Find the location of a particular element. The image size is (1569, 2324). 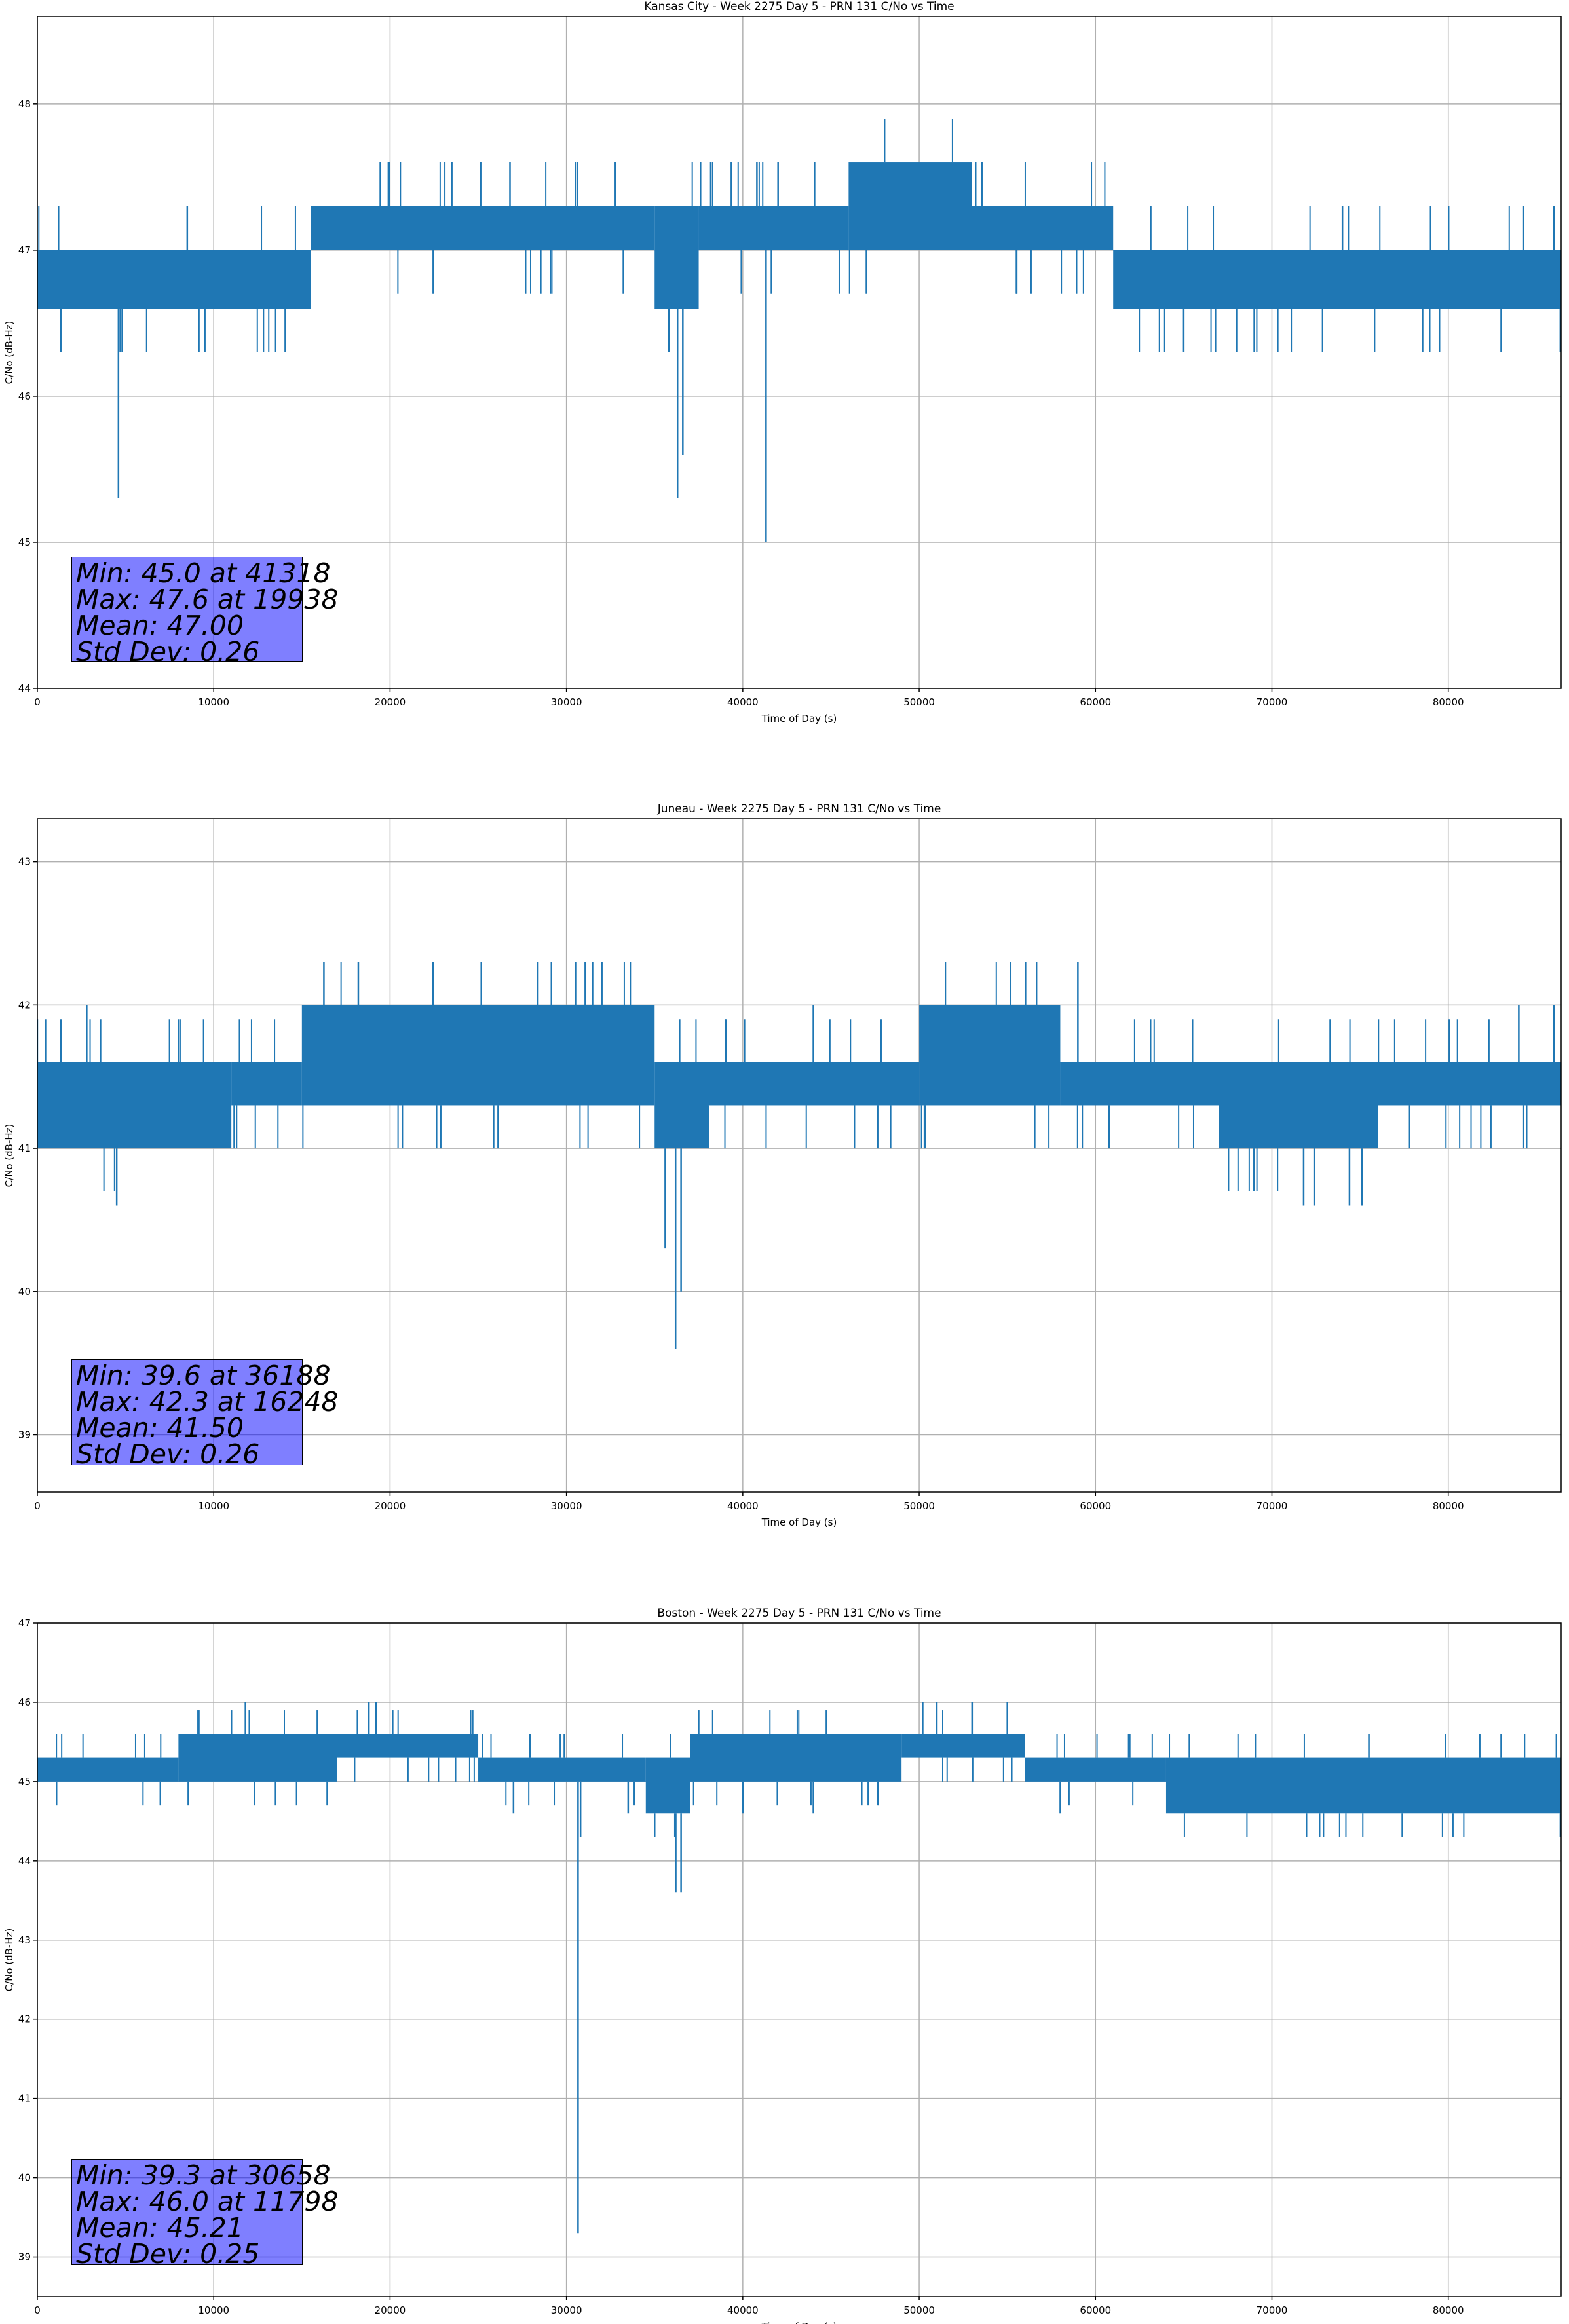

stats-line: Mean: 47.00 is located at coordinates (160, 625).